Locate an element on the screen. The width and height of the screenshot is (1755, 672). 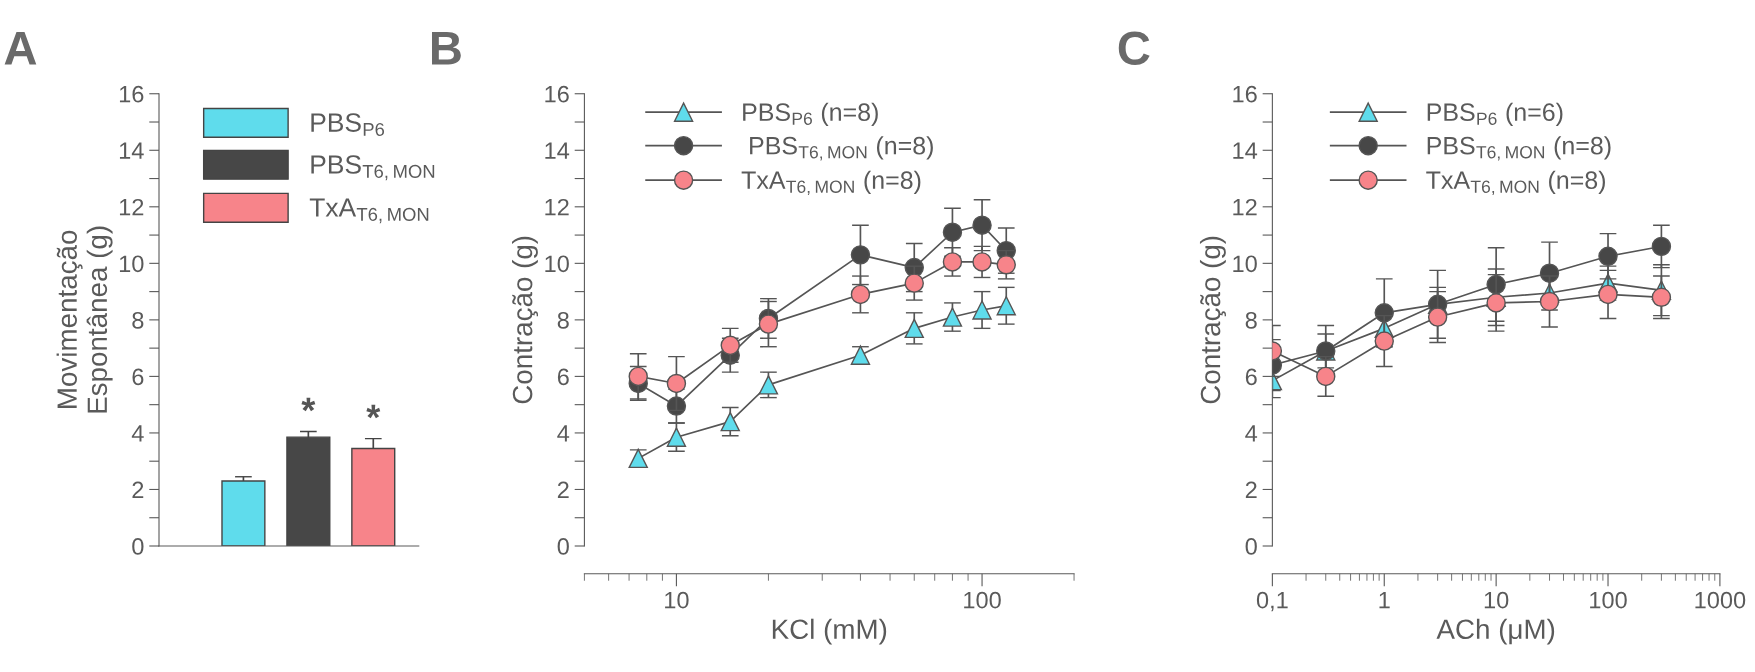
legend-label: TxA$_{T6,MON}$ is located at coordinates (369, 211).